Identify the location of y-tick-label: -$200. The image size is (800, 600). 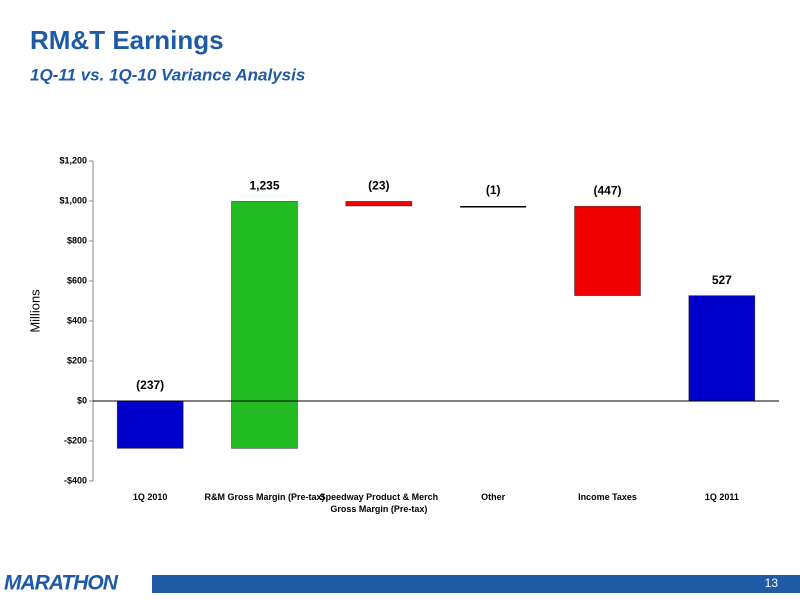
(75, 440).